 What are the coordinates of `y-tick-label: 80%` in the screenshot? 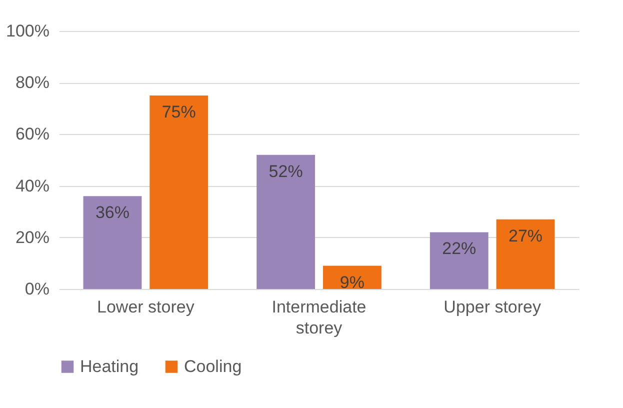 It's located at (32, 82).